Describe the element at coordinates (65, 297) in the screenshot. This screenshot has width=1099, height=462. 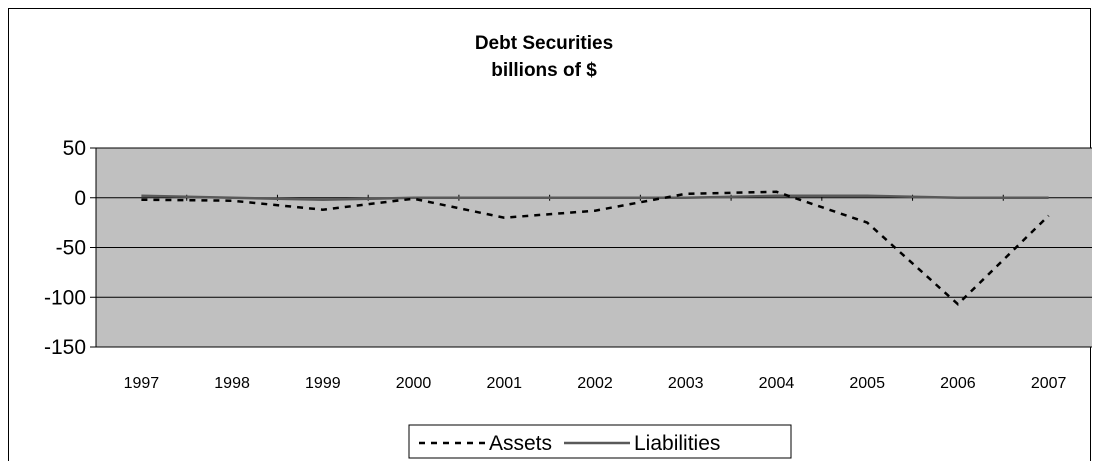
I see `y-tick-label: -100` at that location.